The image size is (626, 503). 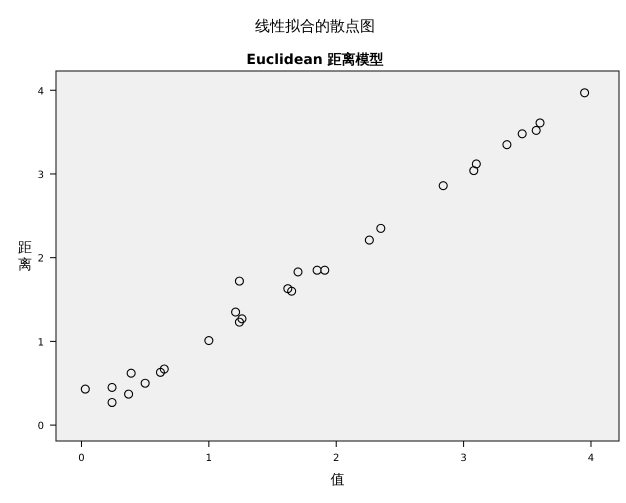 I want to click on y-tick-label: 0, so click(x=41, y=426).